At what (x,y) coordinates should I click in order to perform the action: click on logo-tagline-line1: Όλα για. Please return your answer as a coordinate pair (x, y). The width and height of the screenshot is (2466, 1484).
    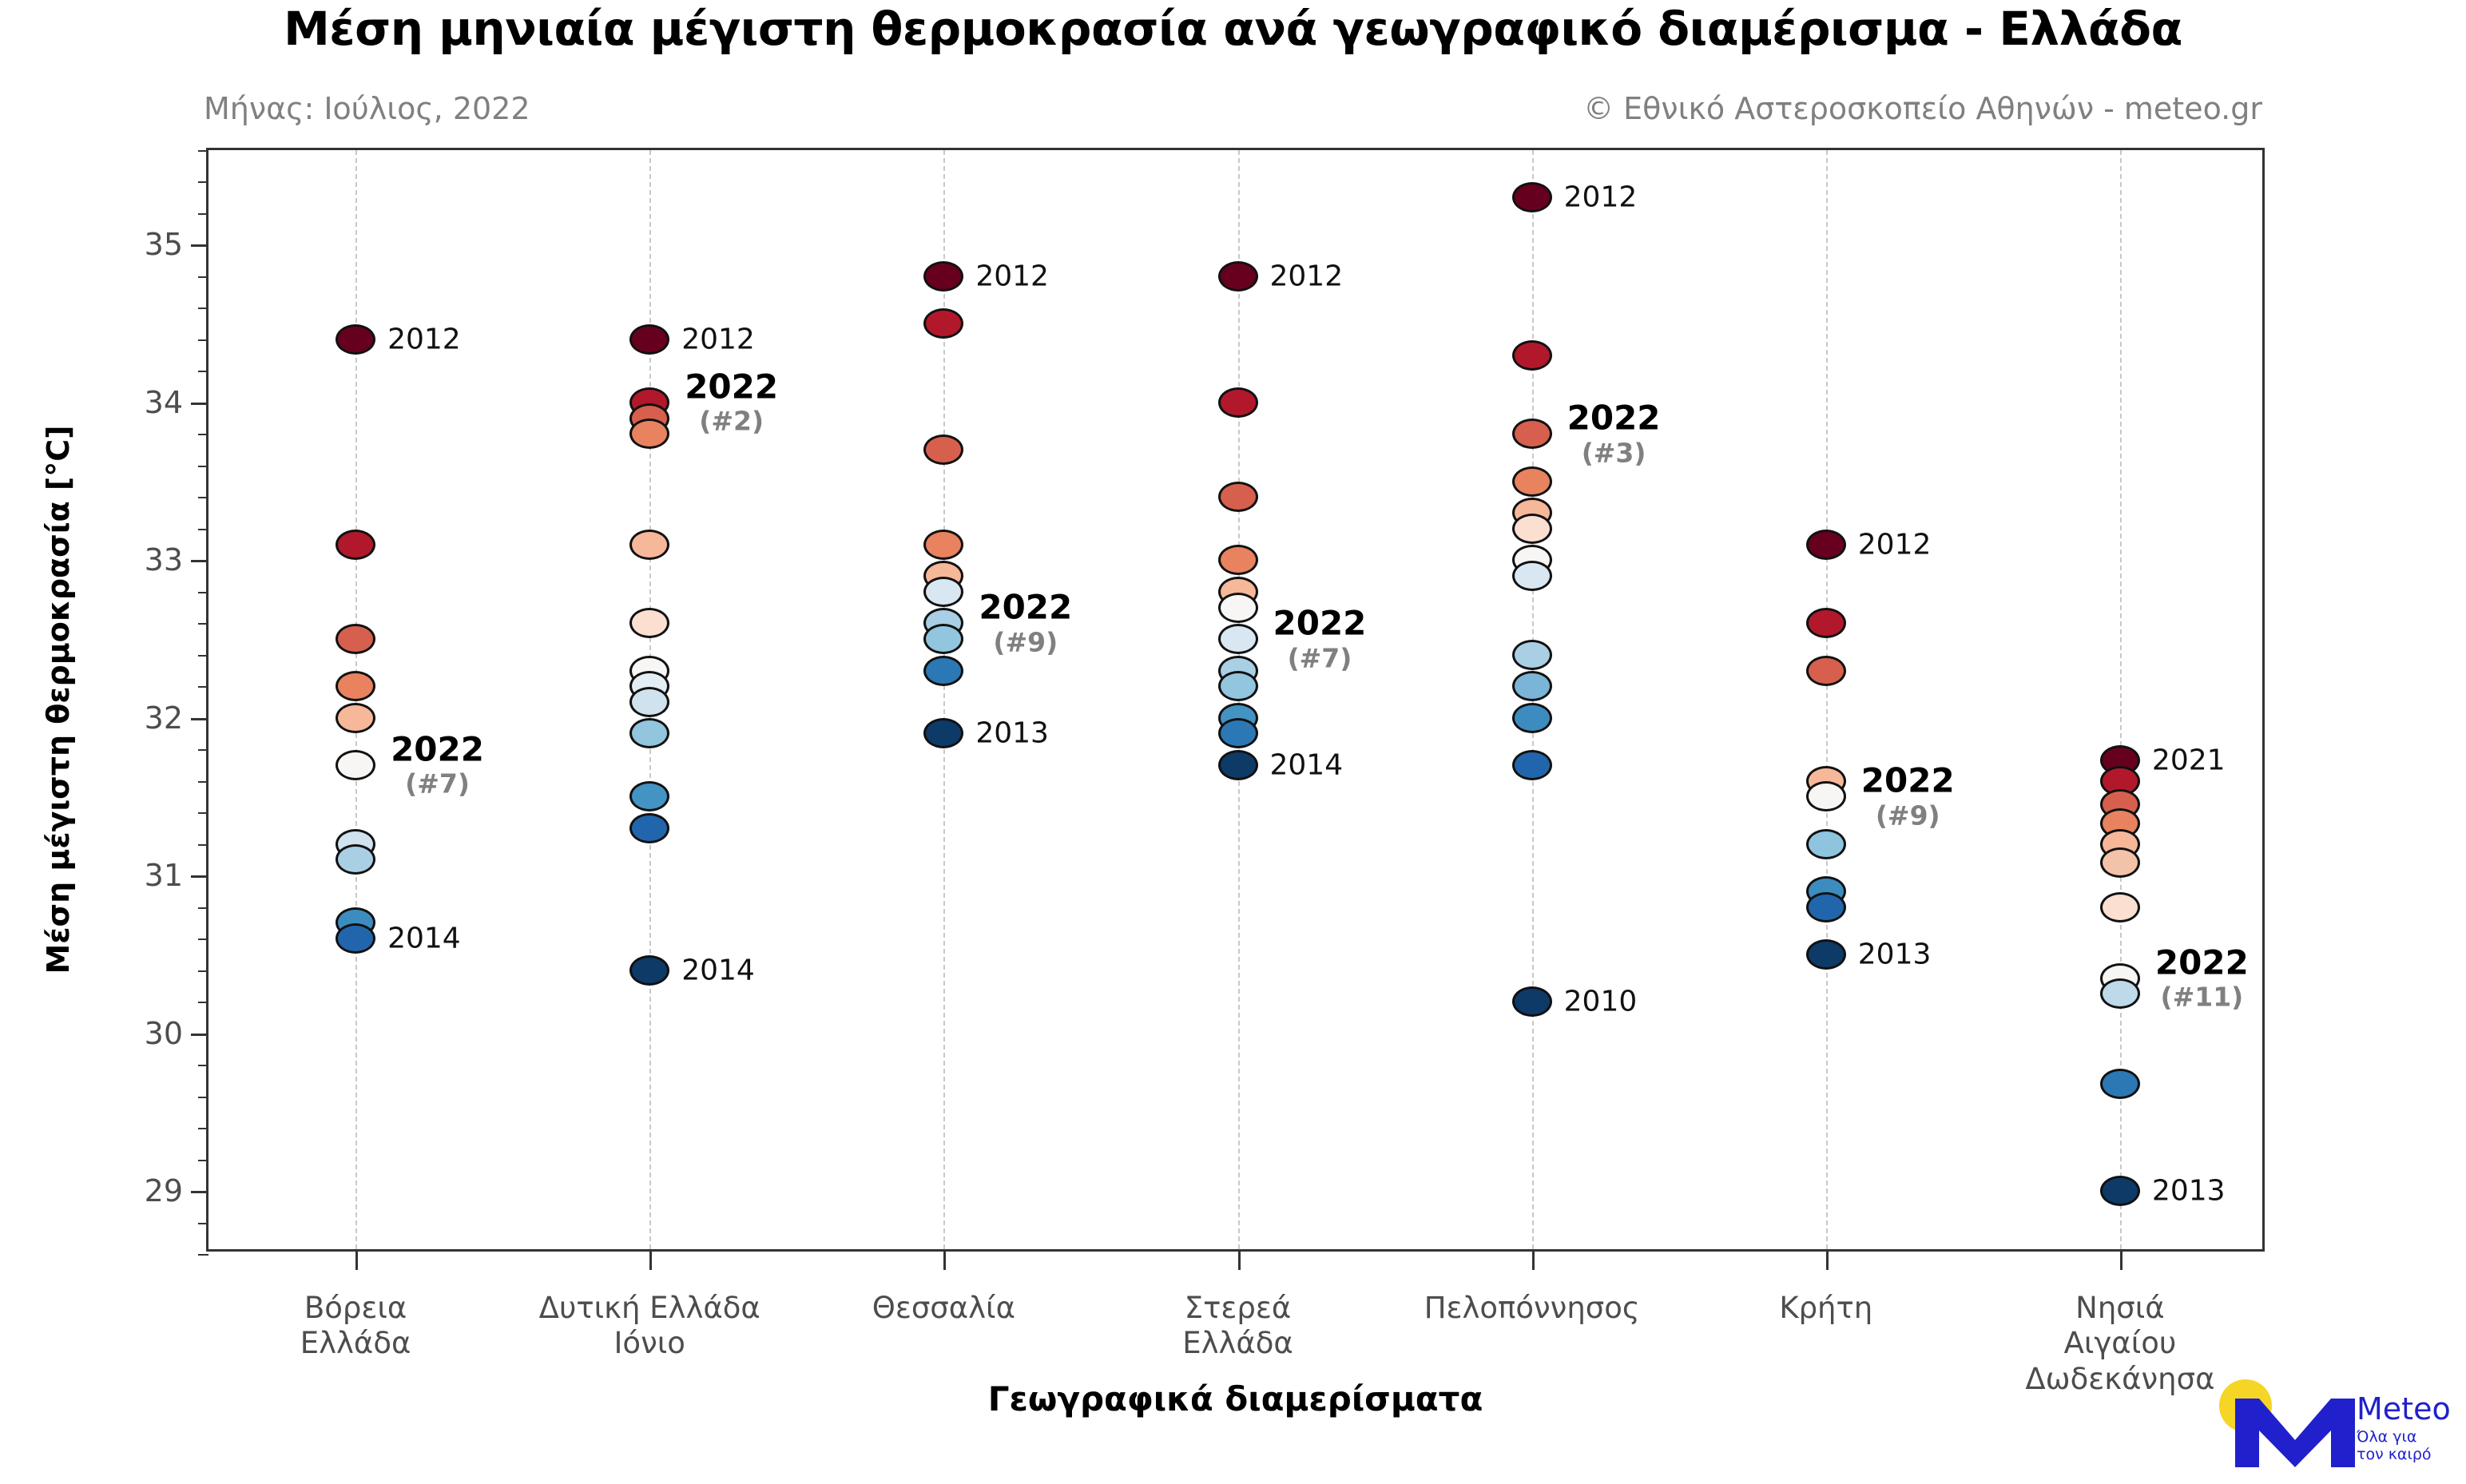
    Looking at the image, I should click on (2387, 1437).